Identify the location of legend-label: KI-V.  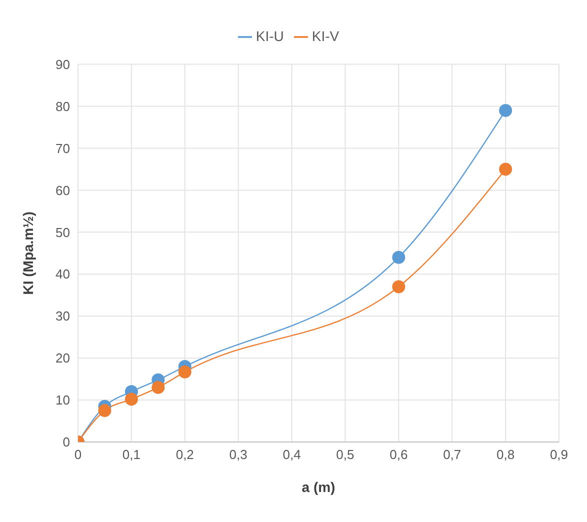
(326, 36).